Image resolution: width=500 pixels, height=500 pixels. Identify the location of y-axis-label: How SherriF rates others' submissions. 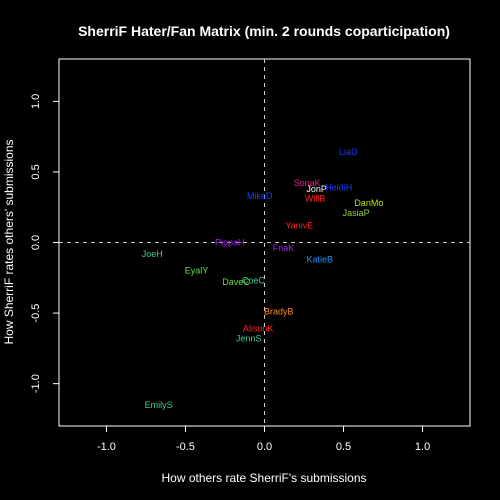
(9, 241).